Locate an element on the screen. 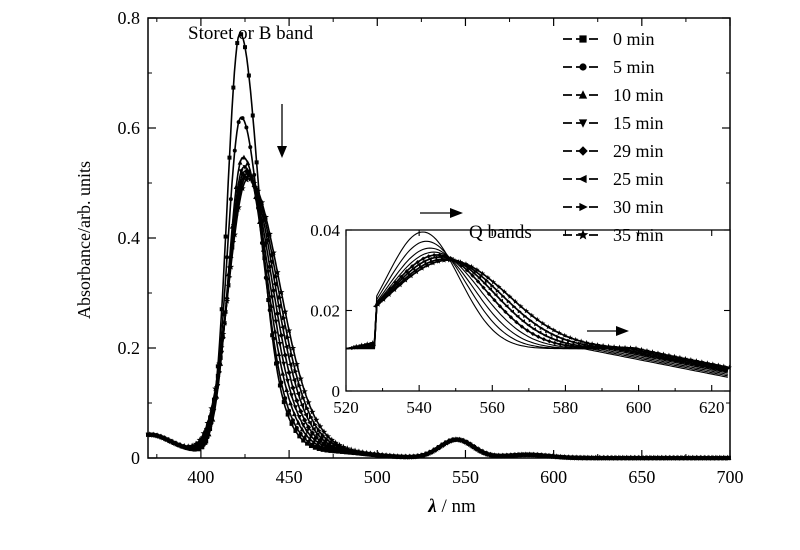 This screenshot has height=550, width=800. legend-item: 10 min is located at coordinates (613, 95).